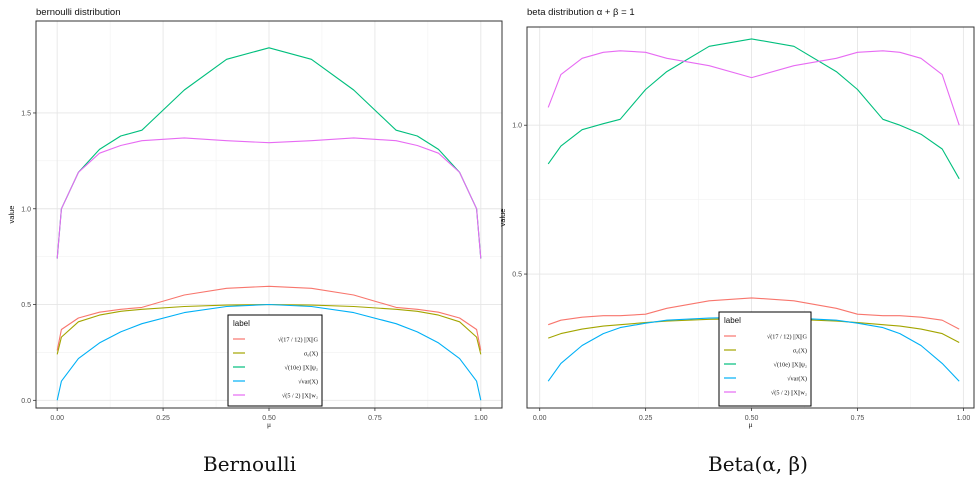 This screenshot has height=490, width=976. Describe the element at coordinates (758, 464) in the screenshot. I see `caption-right: Beta(α, β)` at that location.